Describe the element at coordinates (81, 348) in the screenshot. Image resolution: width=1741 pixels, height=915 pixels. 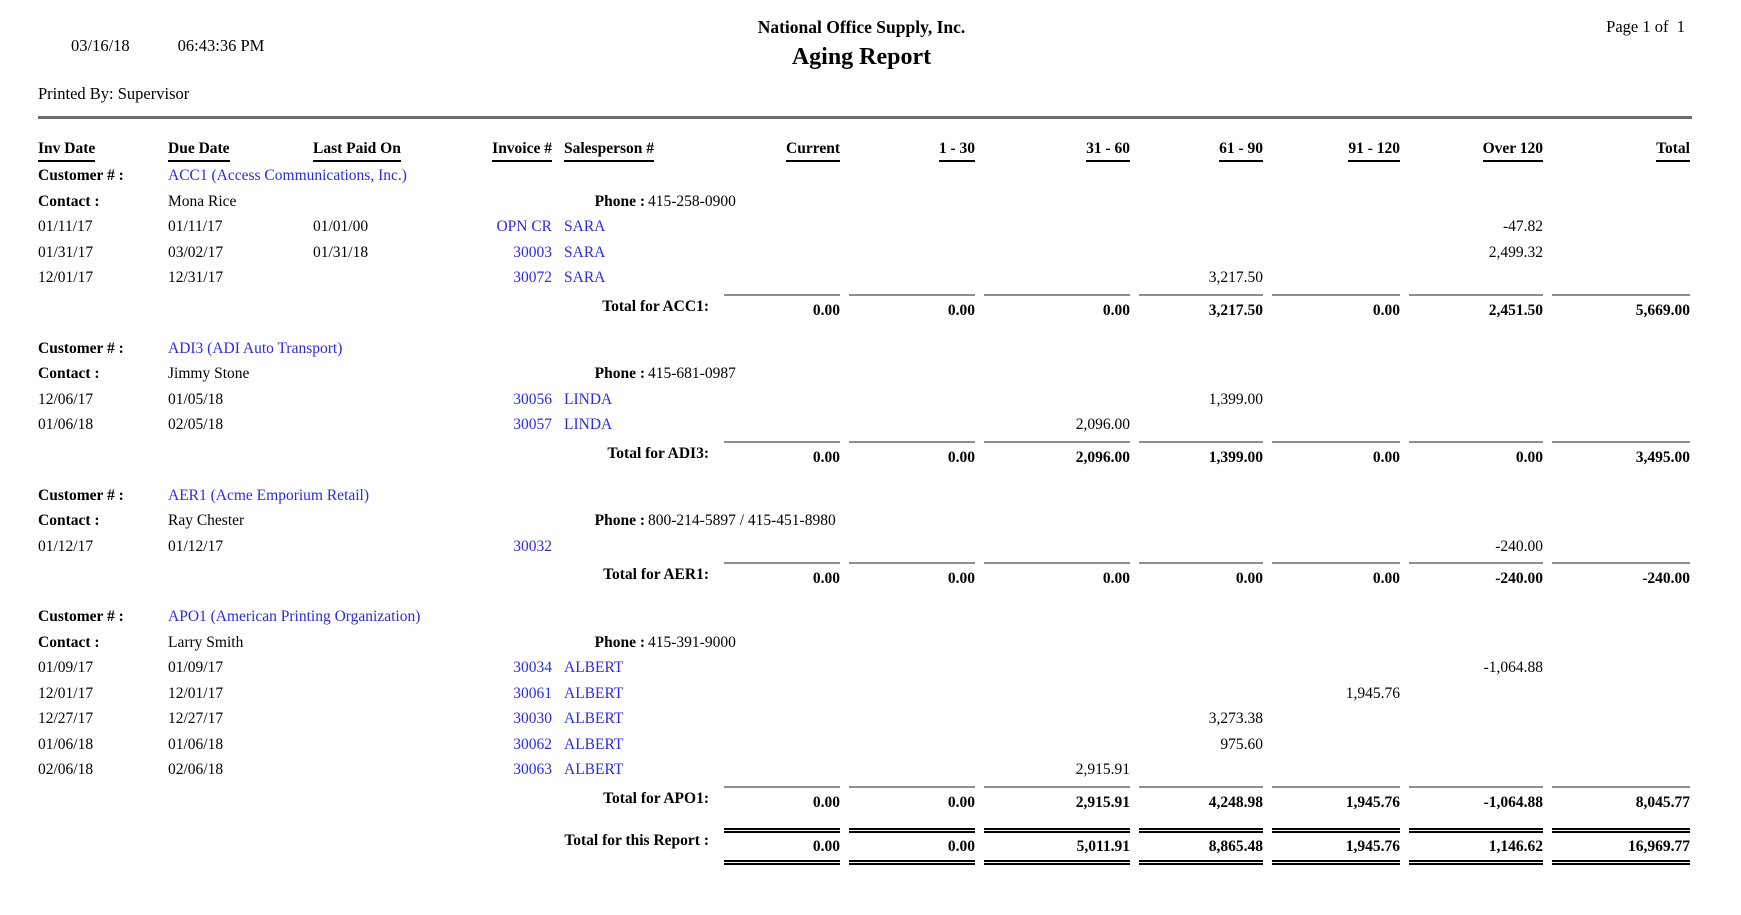
I see `customer-number-label: Customer # :` at that location.